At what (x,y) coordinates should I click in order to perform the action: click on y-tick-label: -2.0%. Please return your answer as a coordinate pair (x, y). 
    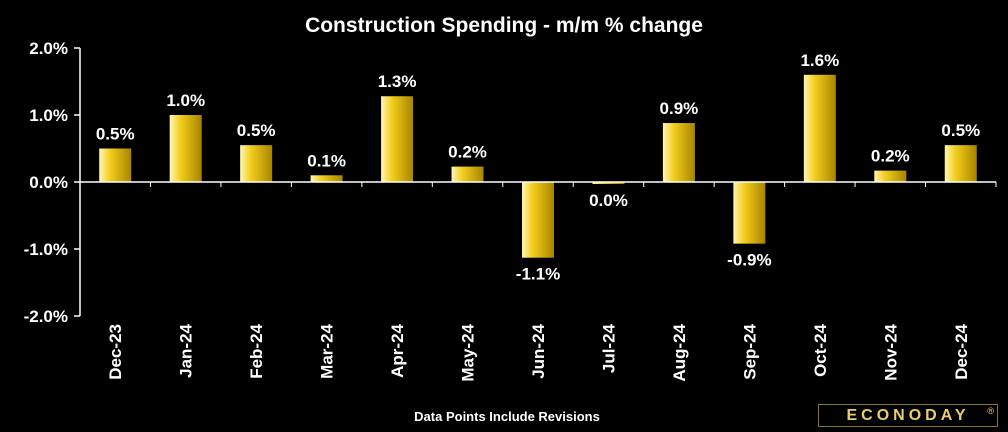
    Looking at the image, I should click on (46, 316).